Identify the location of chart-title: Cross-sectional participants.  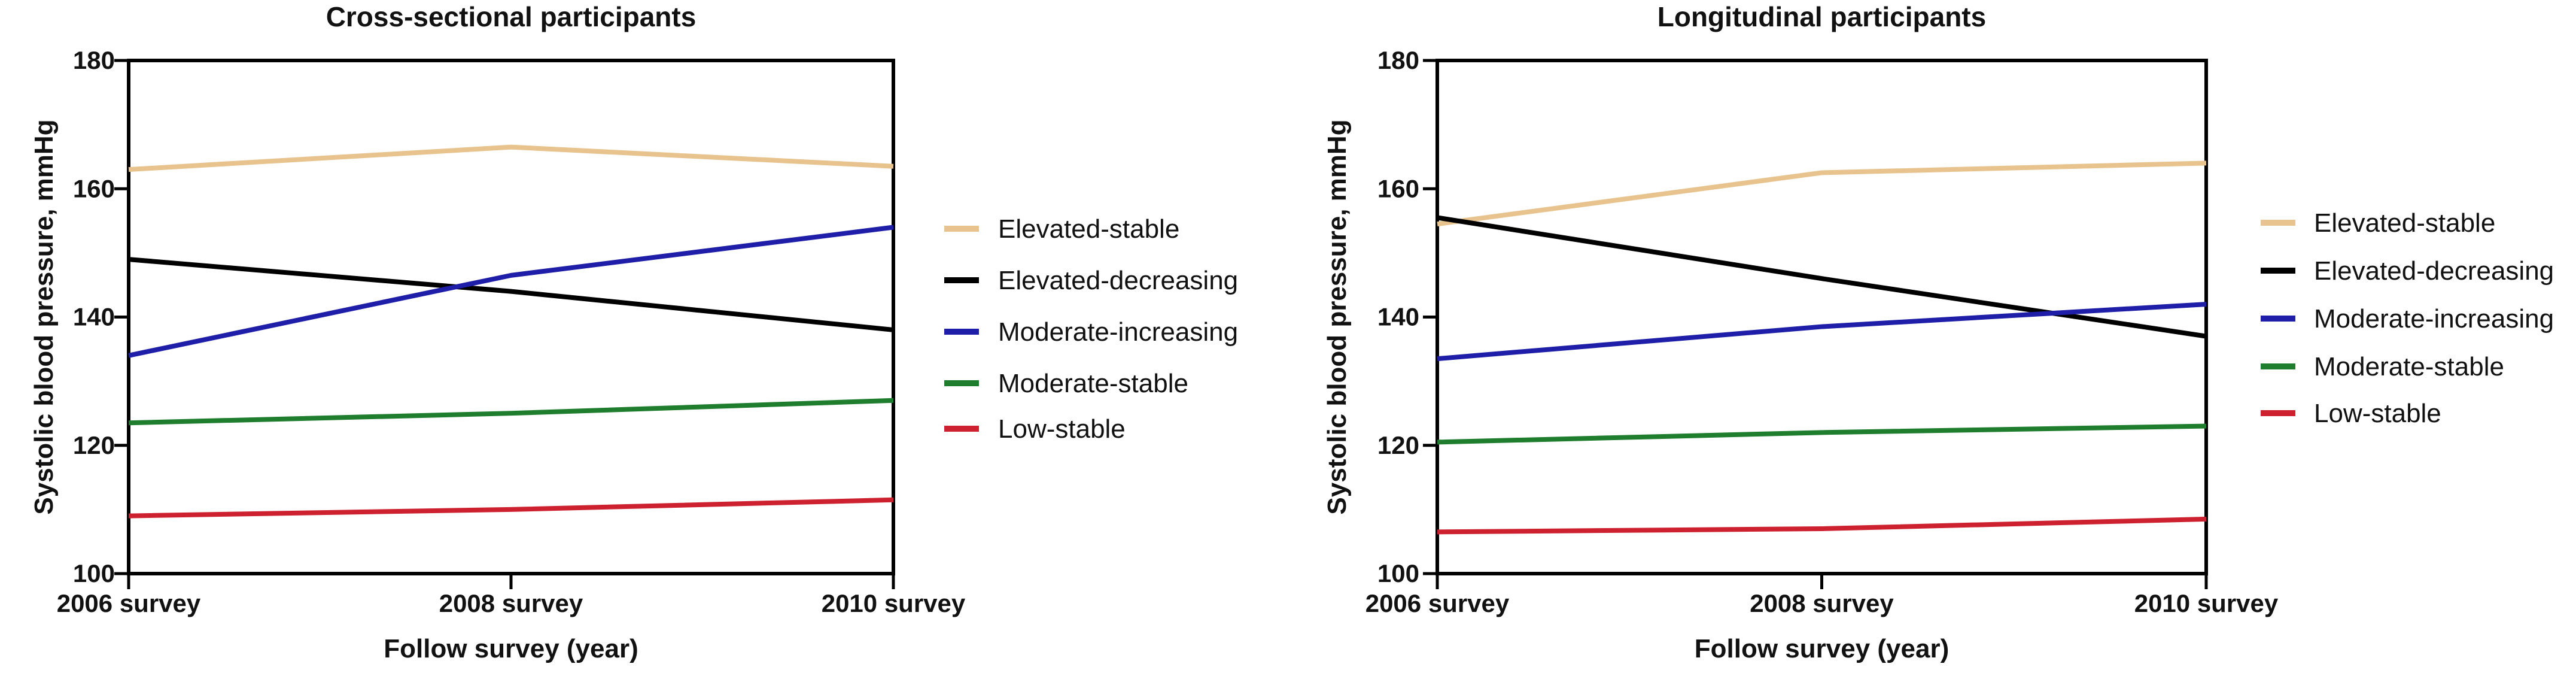
(511, 16).